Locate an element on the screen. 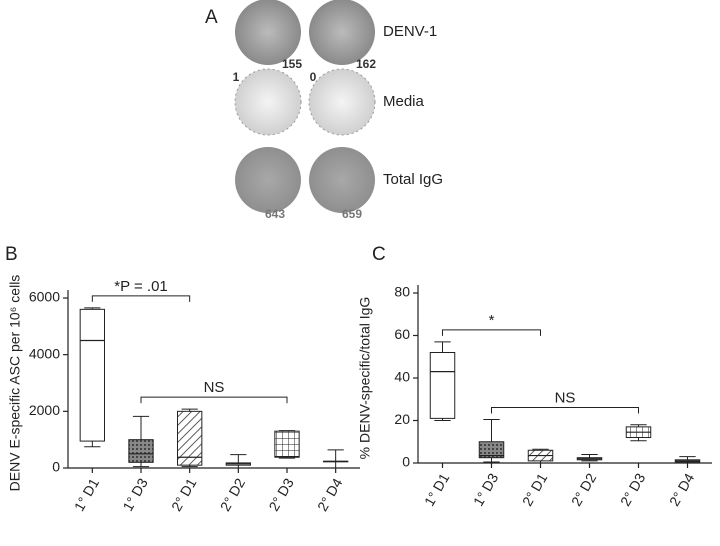 This screenshot has height=546, width=720. well-count: 1 is located at coordinates (236, 77).